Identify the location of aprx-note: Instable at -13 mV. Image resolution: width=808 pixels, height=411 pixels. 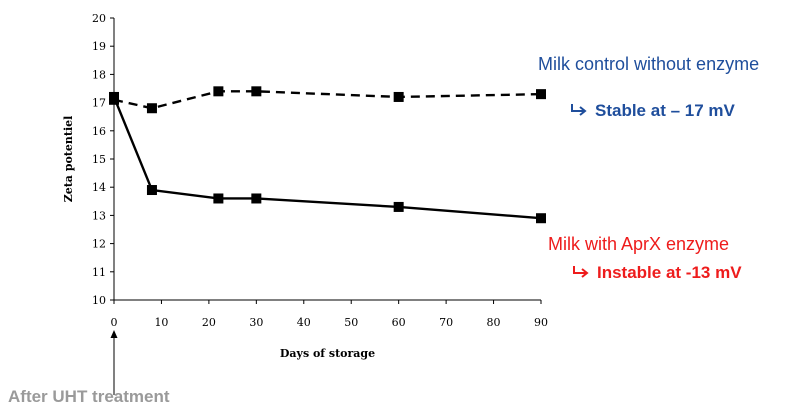
(656, 273).